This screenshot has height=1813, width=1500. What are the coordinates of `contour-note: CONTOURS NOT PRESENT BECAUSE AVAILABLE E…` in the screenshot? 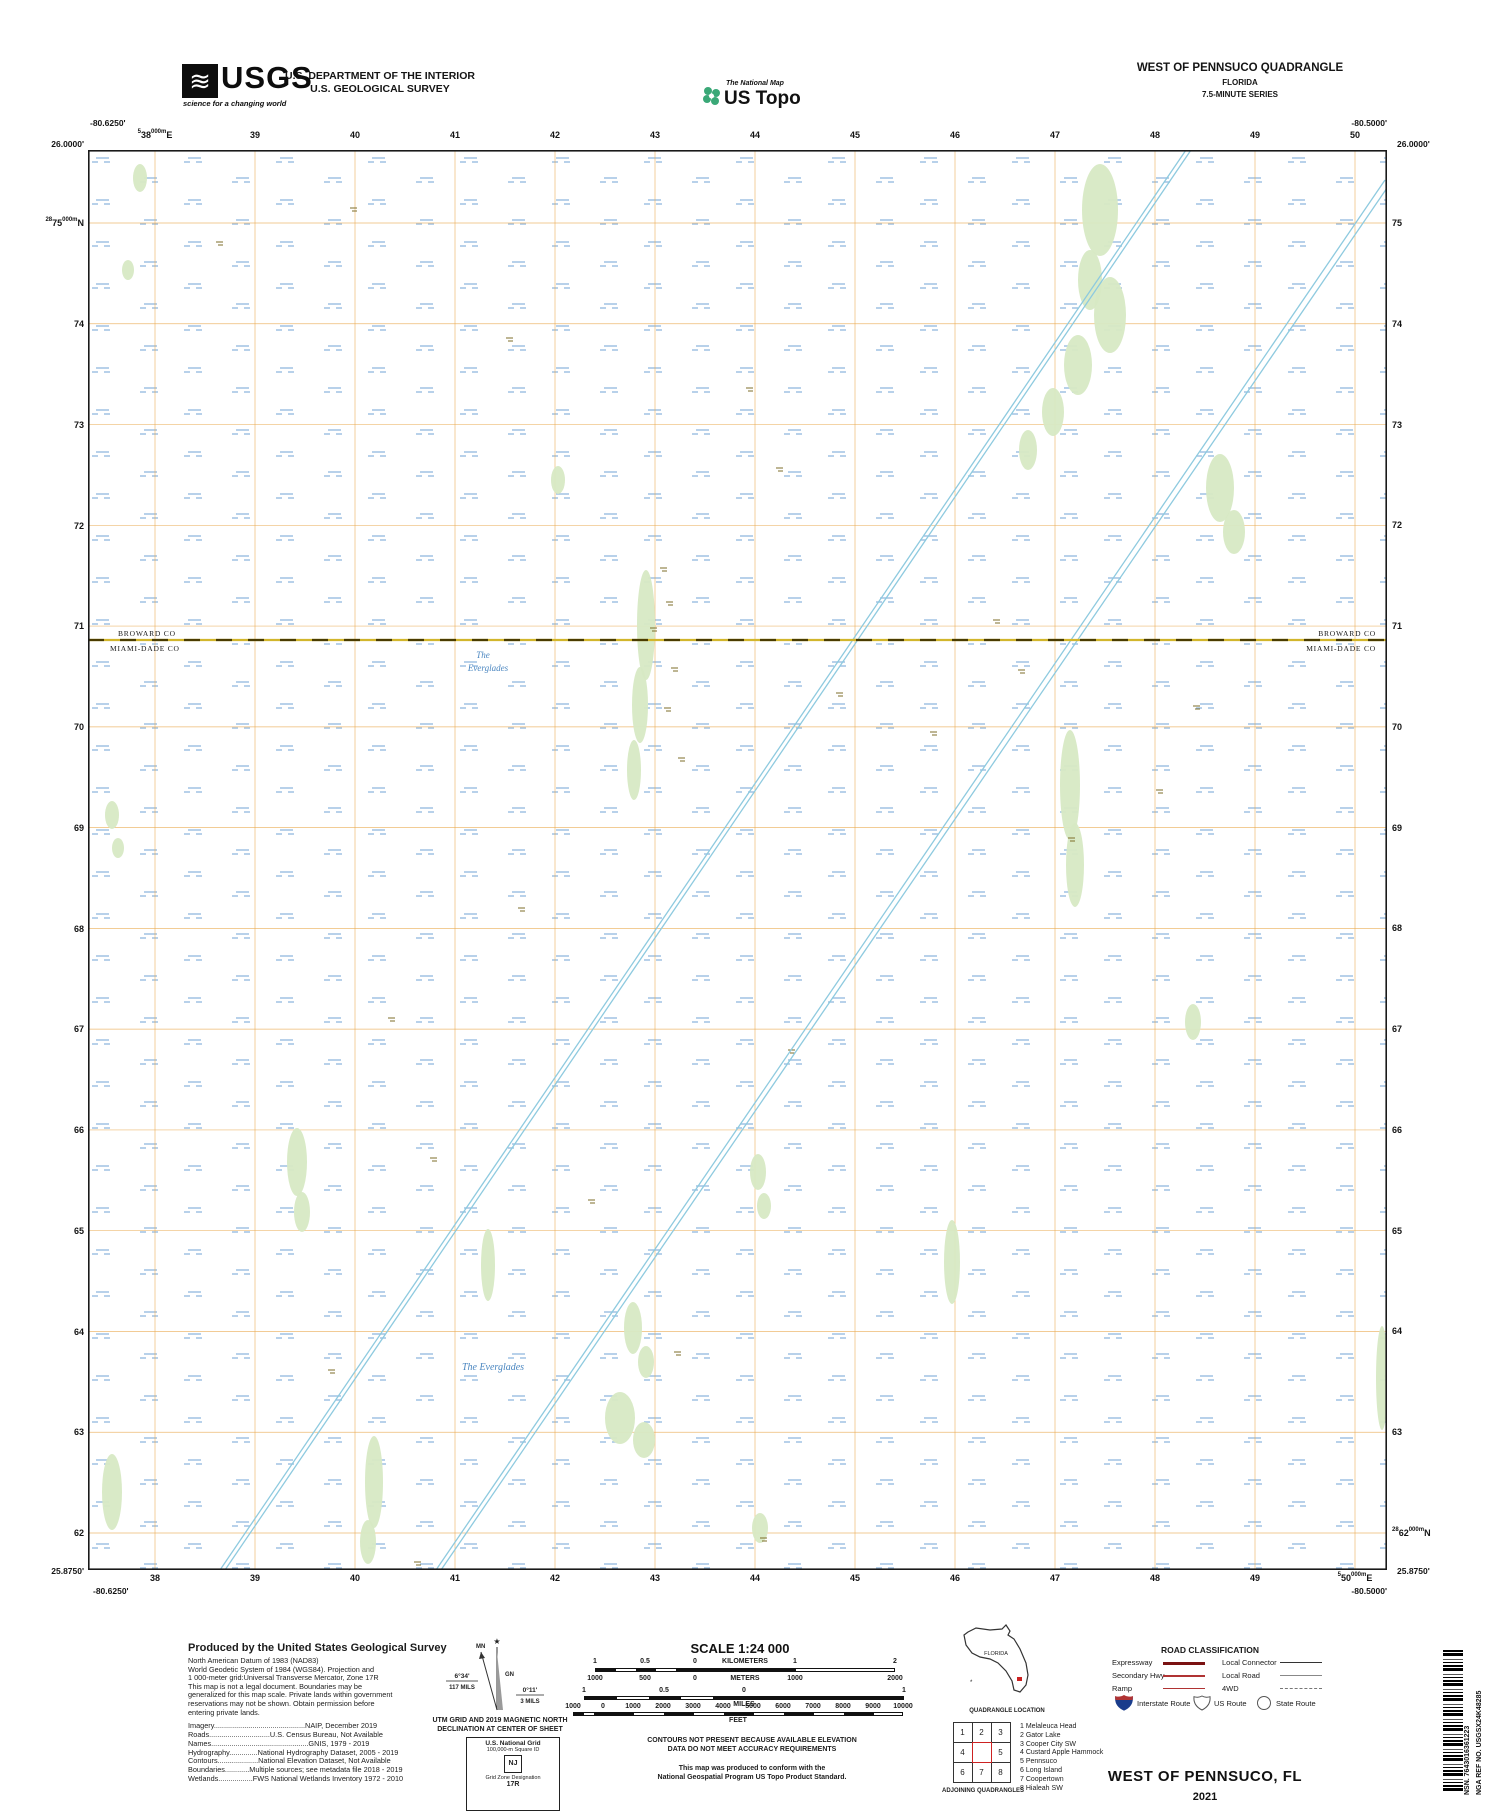 It's located at (752, 1745).